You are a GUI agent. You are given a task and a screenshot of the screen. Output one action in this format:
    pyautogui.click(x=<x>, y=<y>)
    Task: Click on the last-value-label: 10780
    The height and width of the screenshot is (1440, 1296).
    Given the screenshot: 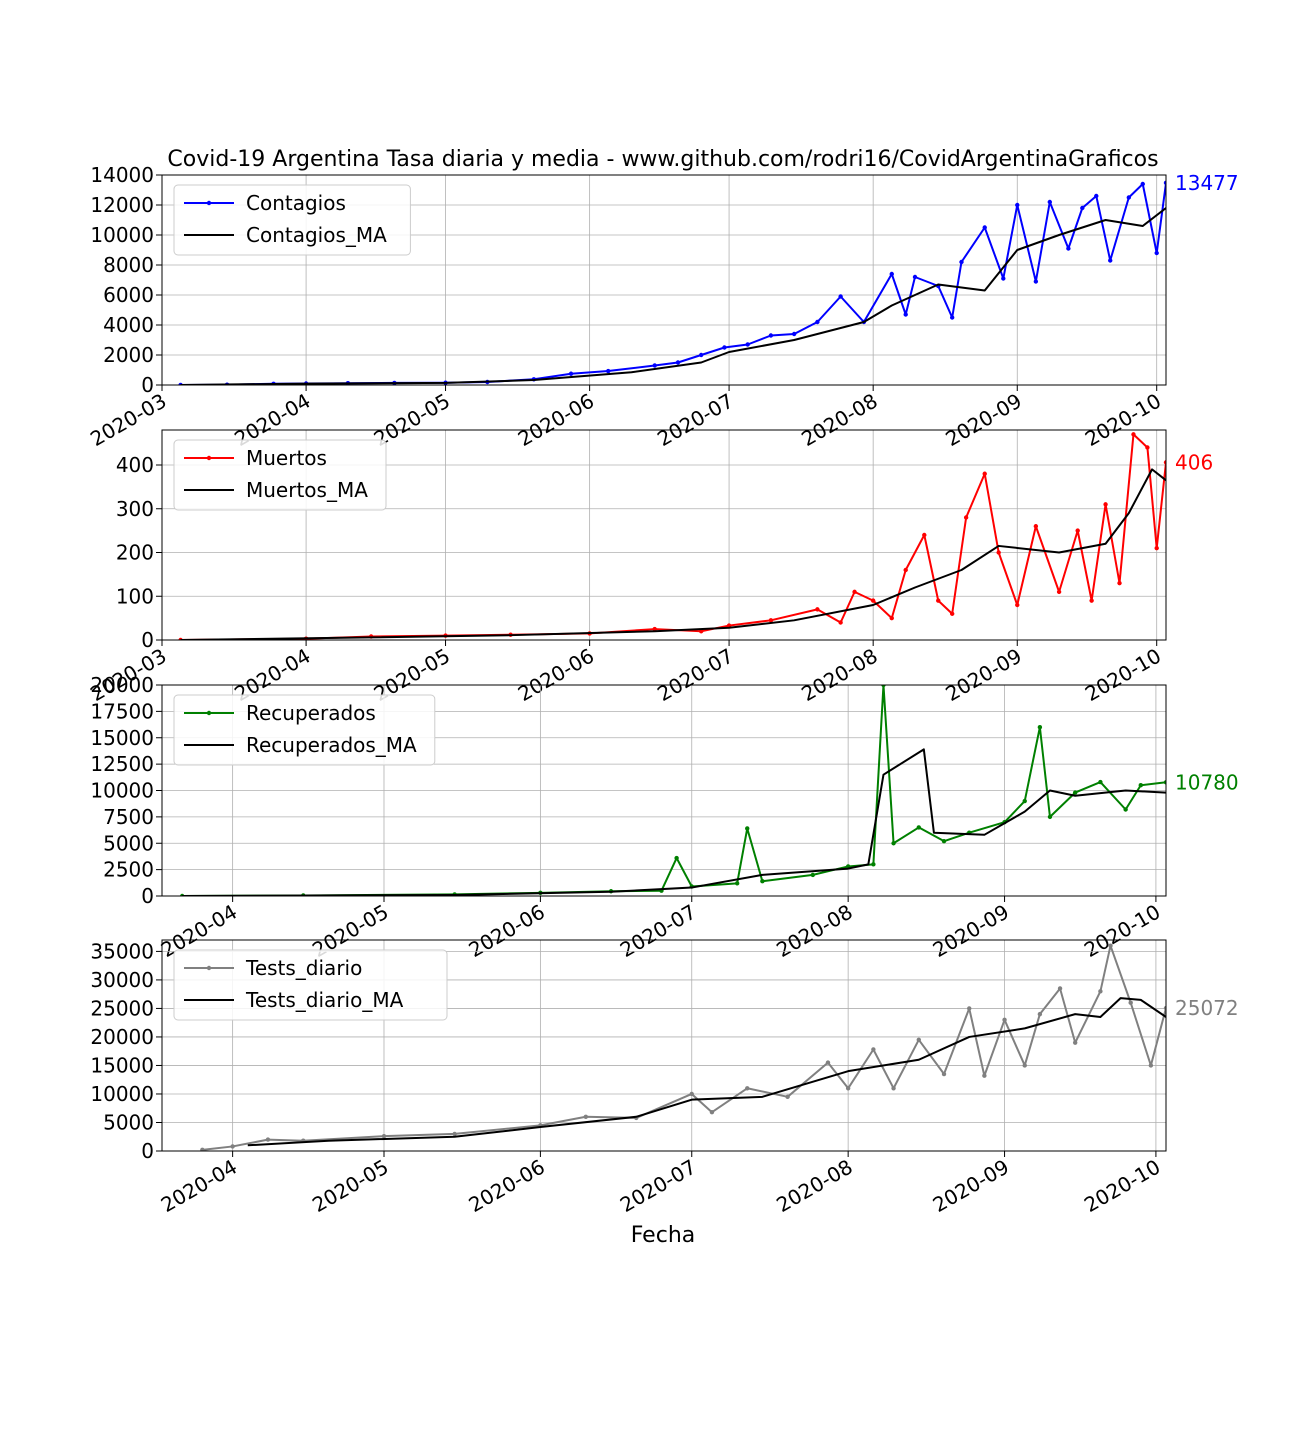 What is the action you would take?
    pyautogui.click(x=1207, y=782)
    